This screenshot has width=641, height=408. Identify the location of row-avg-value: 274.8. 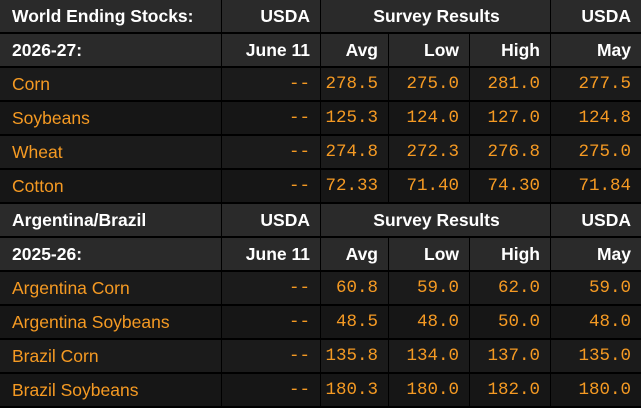
(355, 153).